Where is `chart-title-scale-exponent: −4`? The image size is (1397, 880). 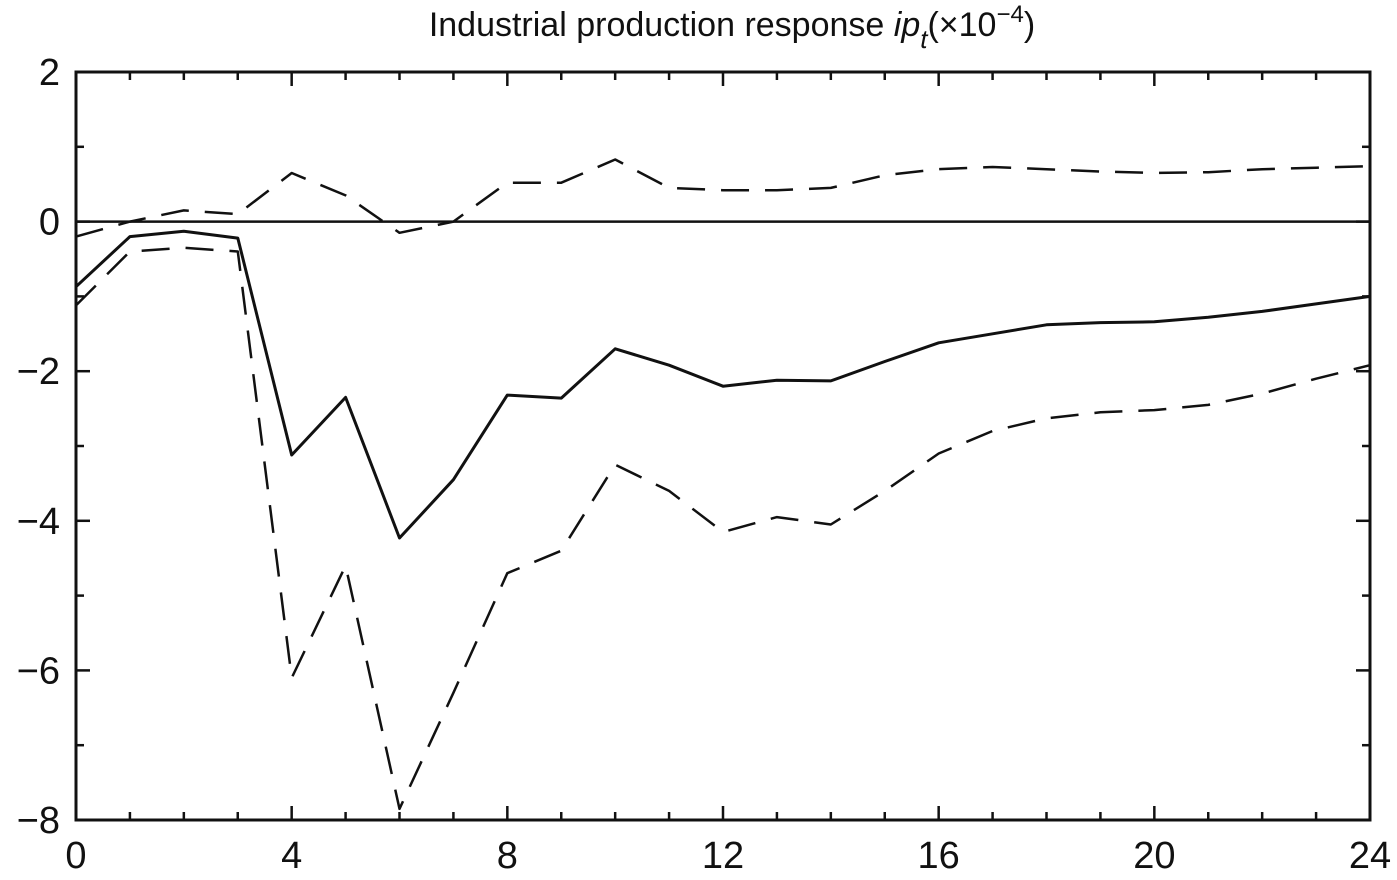
chart-title-scale-exponent: −4 is located at coordinates (1009, 14).